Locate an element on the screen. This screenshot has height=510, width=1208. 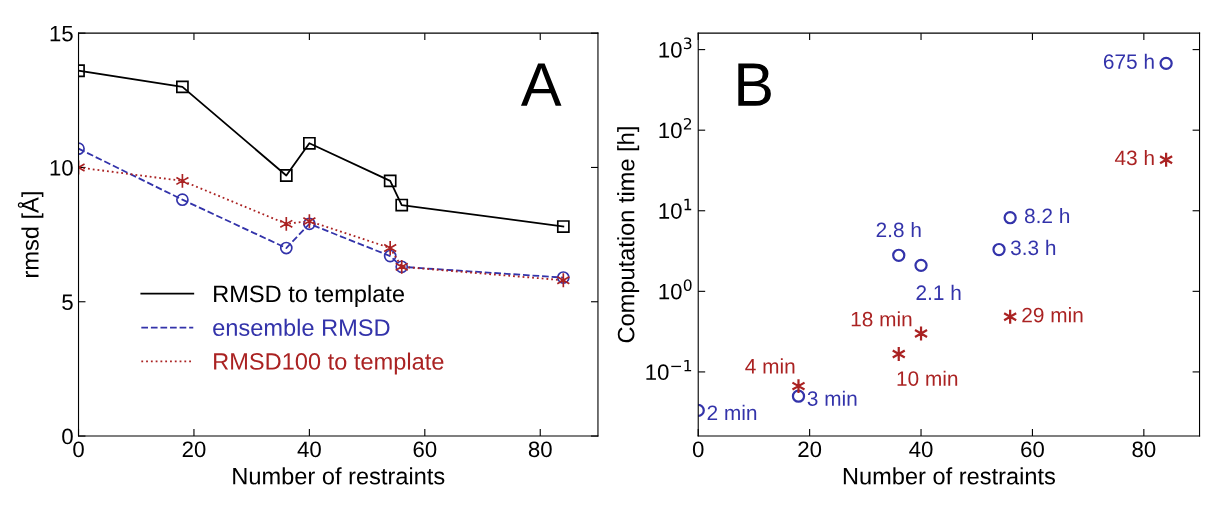
annotation: 3 min is located at coordinates (832, 398).